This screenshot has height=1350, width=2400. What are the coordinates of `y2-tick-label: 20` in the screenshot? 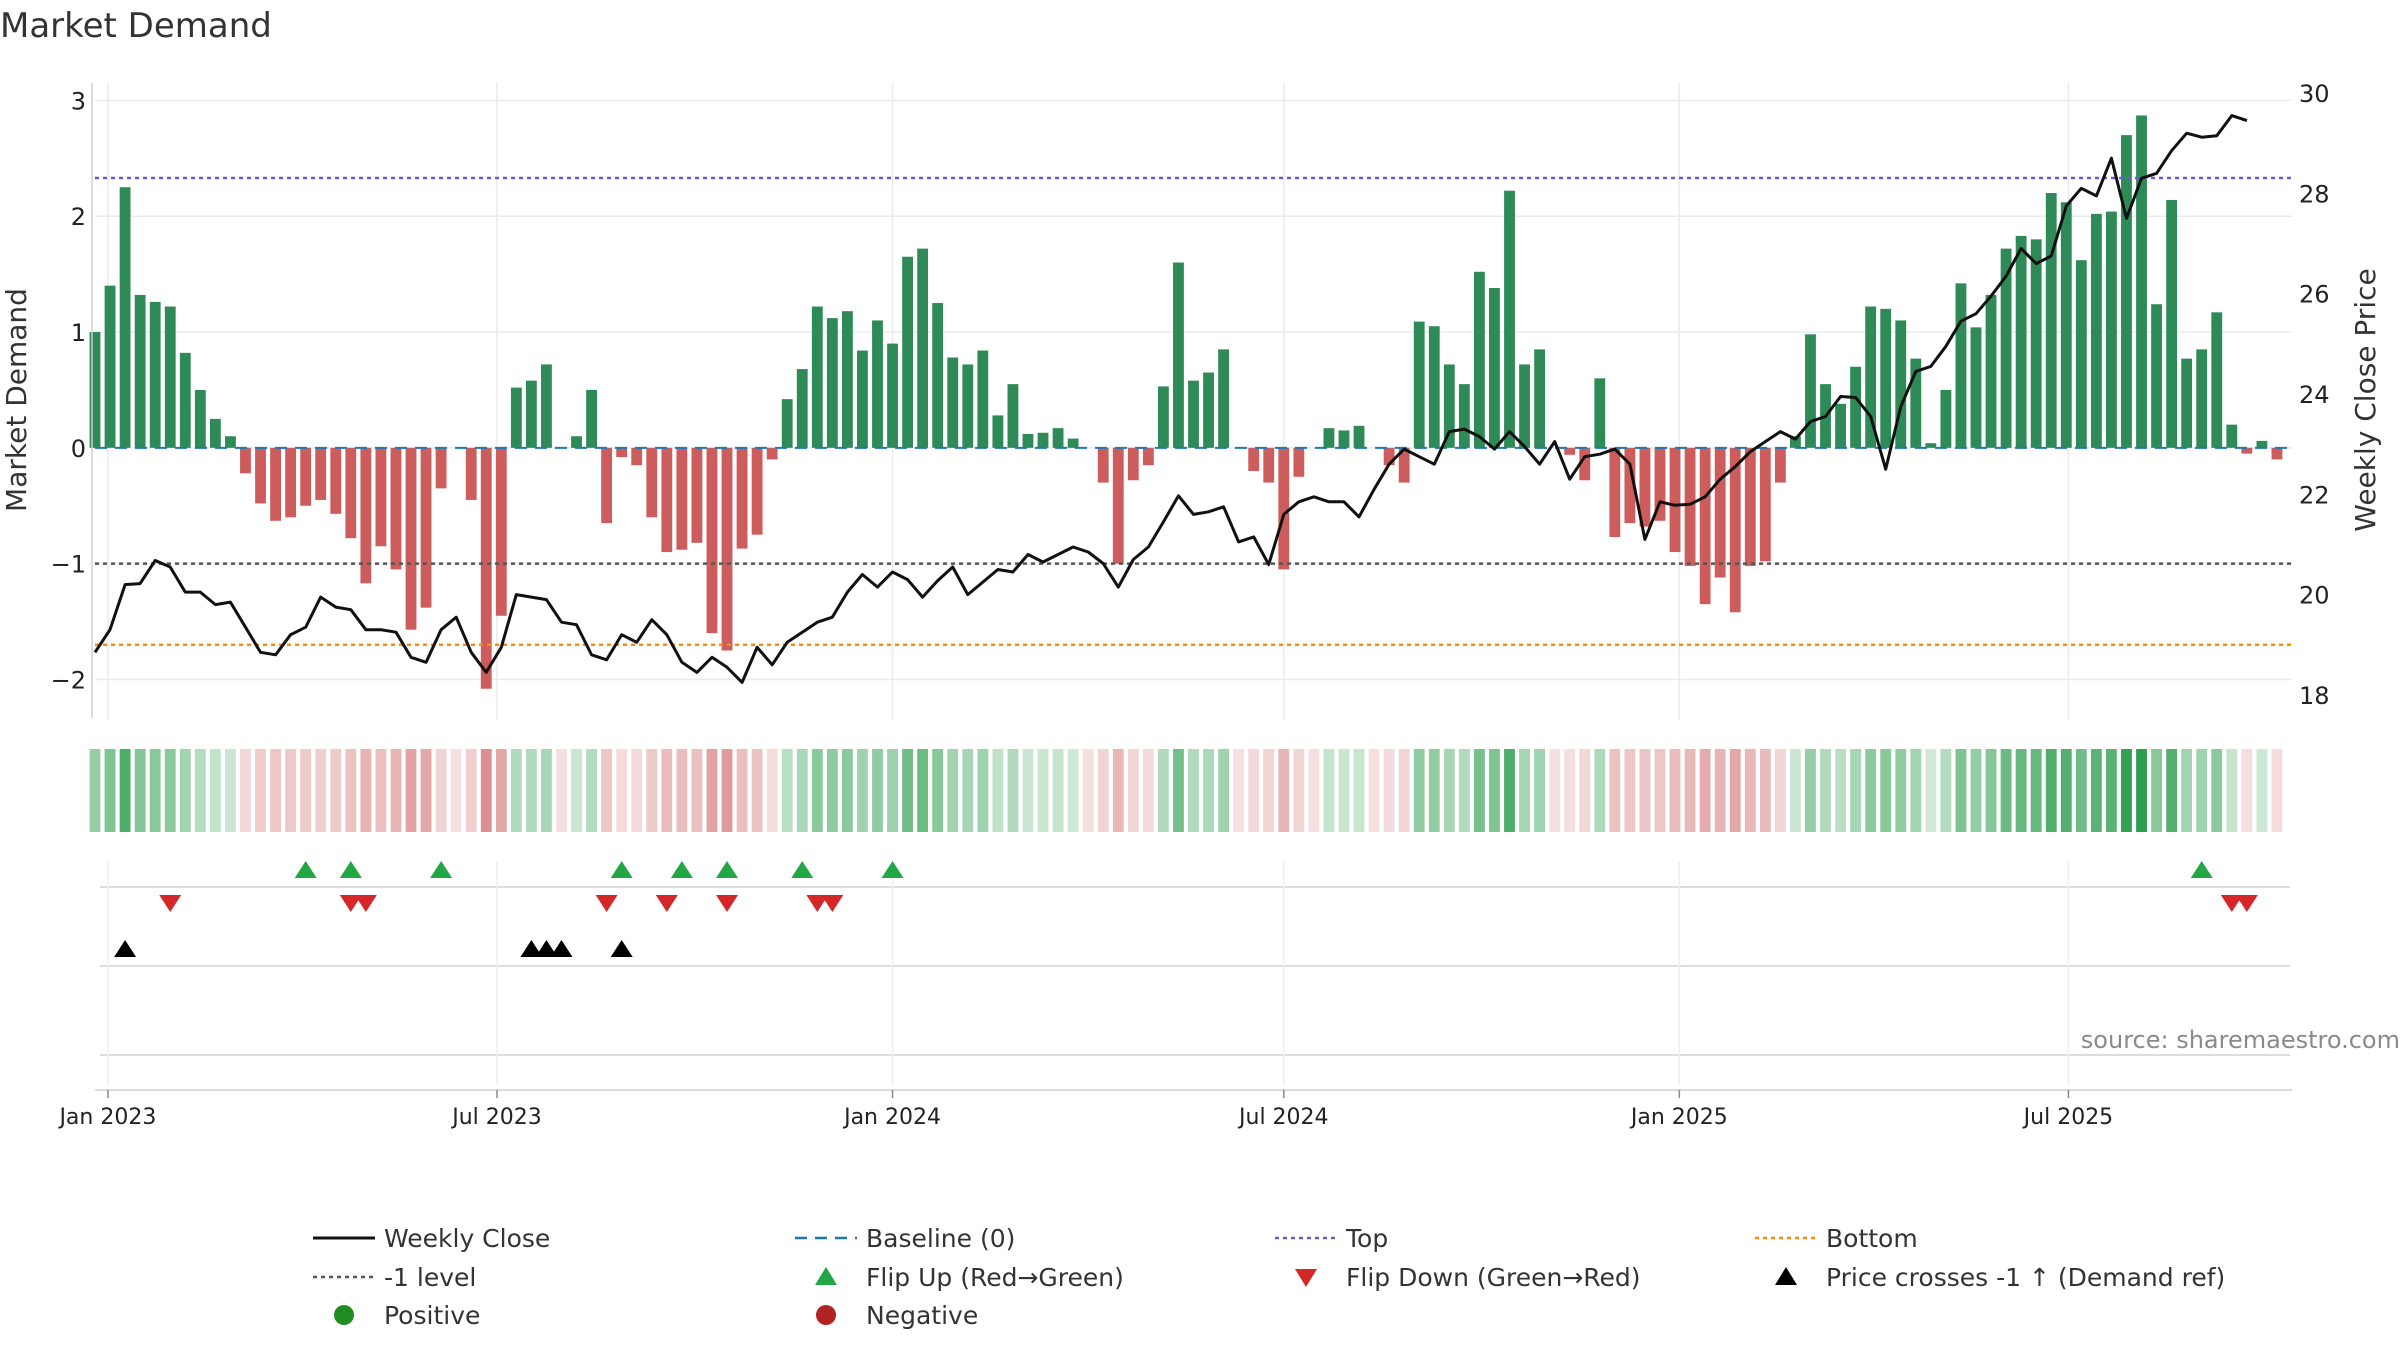 It's located at (2314, 596).